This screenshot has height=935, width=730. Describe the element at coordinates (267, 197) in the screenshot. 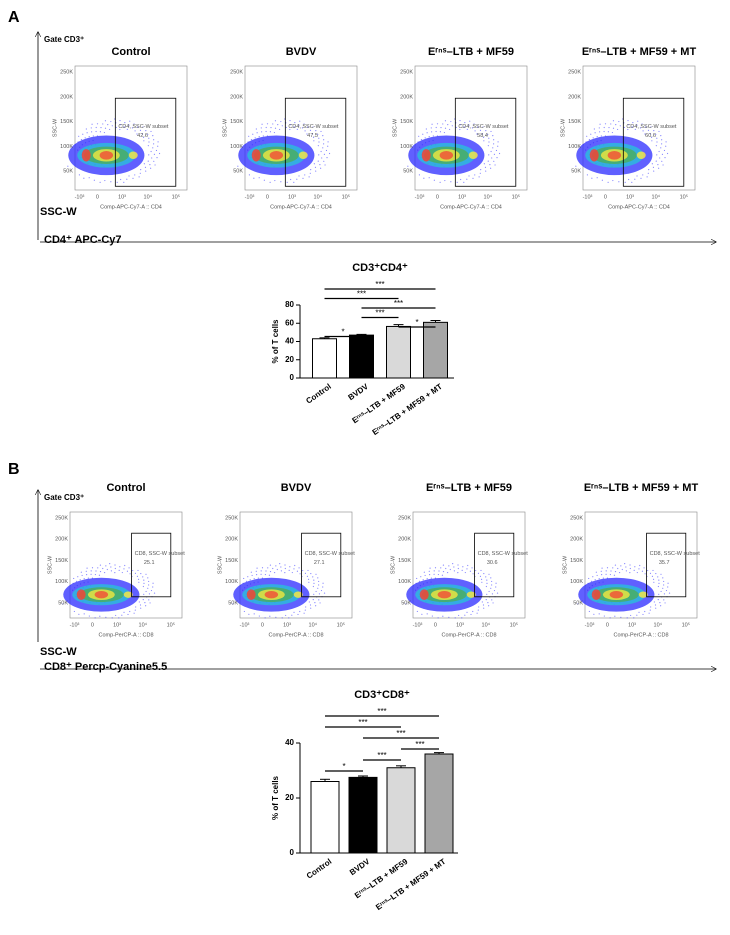

I see `flow-xtick: 0` at that location.